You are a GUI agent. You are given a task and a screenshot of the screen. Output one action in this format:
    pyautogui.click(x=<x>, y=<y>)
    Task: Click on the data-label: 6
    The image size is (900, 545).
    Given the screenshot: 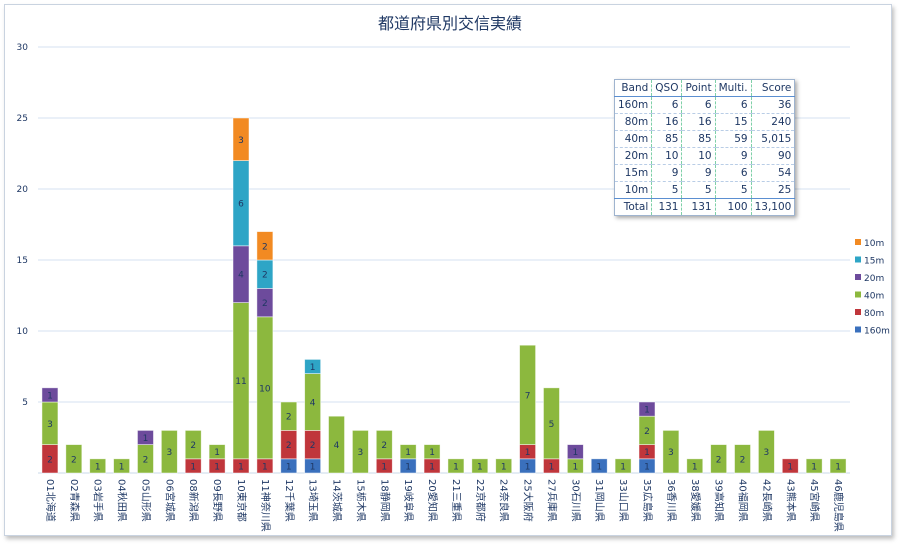 What is the action you would take?
    pyautogui.click(x=241, y=205)
    